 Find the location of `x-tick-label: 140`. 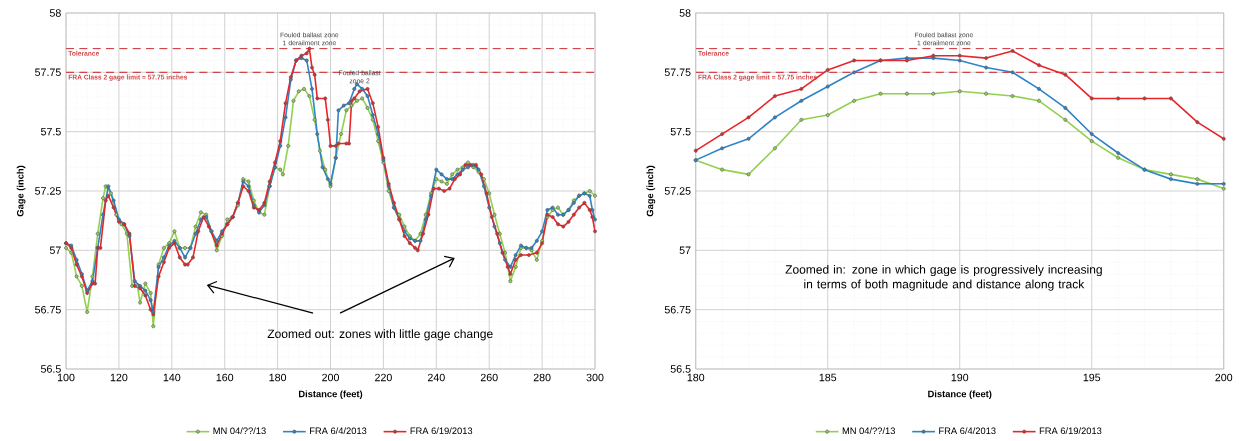

x-tick-label: 140 is located at coordinates (172, 377).